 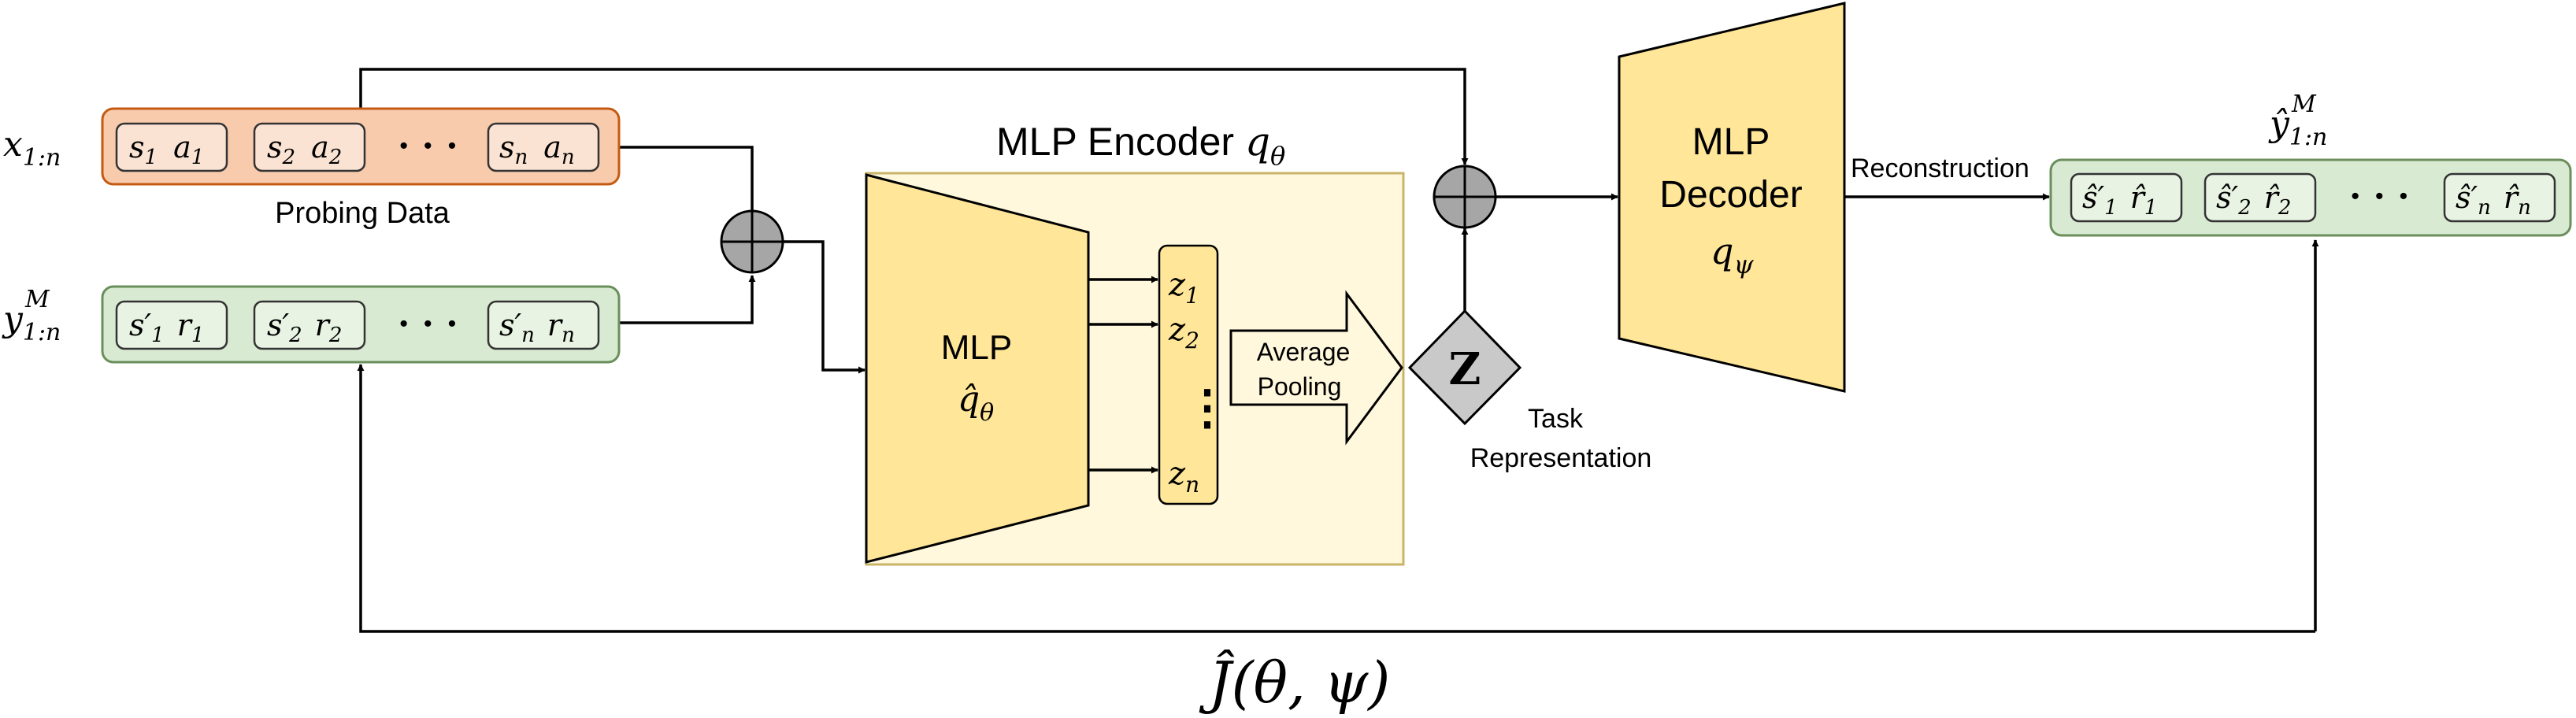 I want to click on y-ellipsis: · · ·, so click(x=428, y=324).